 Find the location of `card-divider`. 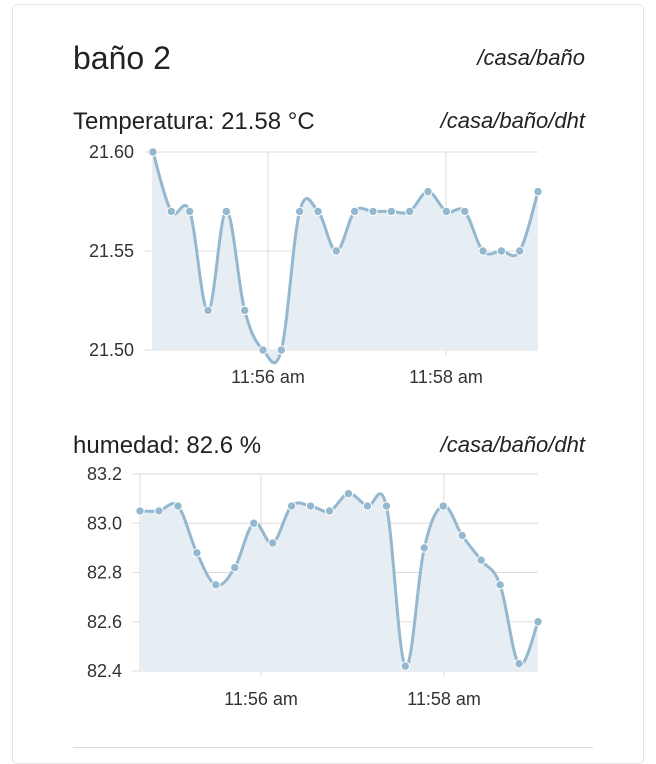

card-divider is located at coordinates (333, 747).